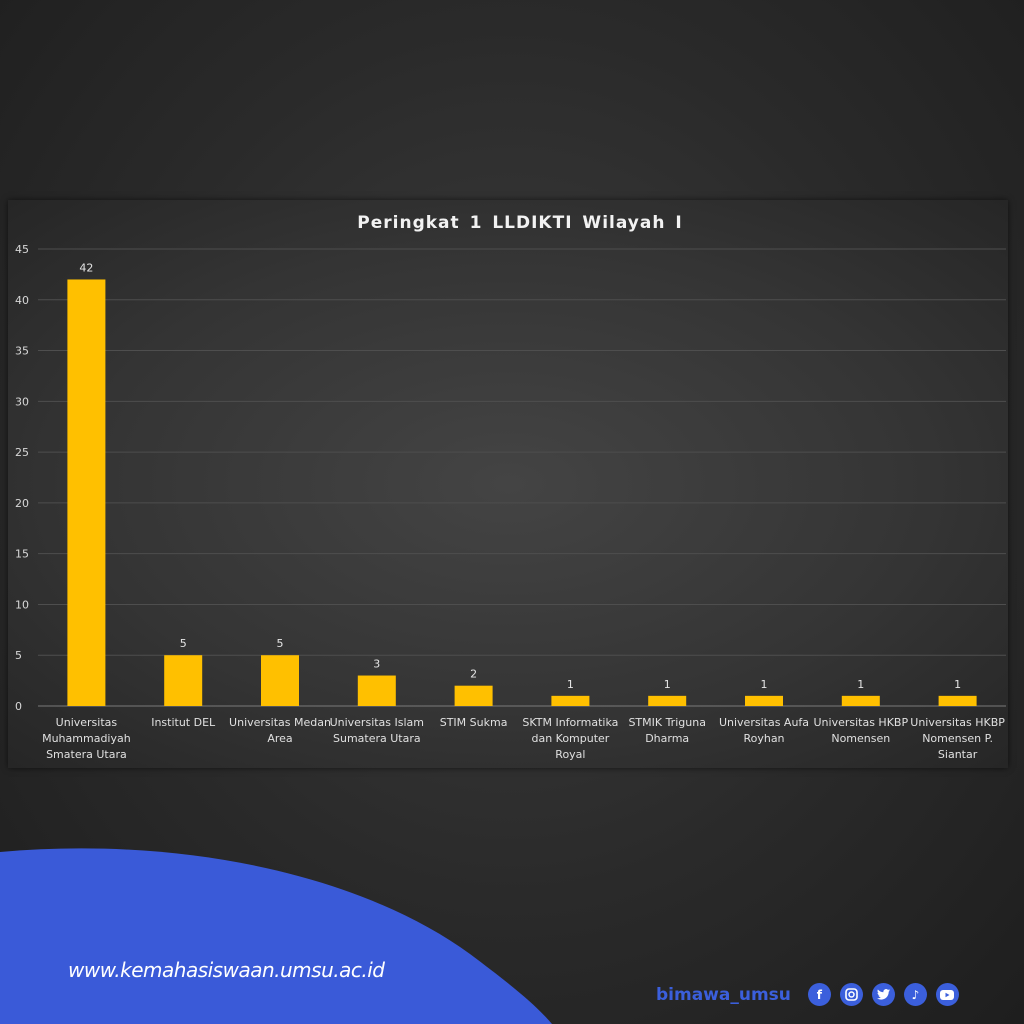 The image size is (1024, 1024). What do you see at coordinates (86, 738) in the screenshot?
I see `category-label: Universitas Muhammadiyah Smatera Utara` at bounding box center [86, 738].